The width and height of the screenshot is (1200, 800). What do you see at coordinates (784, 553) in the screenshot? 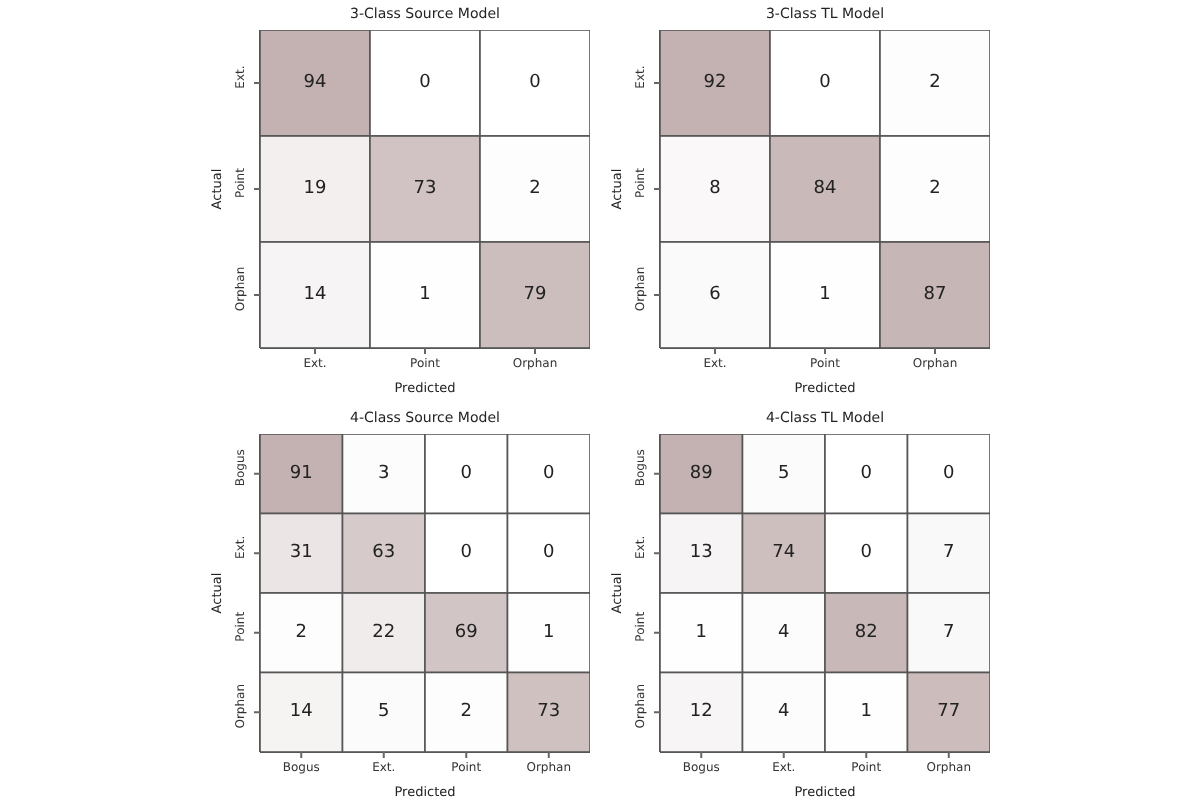
I see `data-label: 74` at bounding box center [784, 553].